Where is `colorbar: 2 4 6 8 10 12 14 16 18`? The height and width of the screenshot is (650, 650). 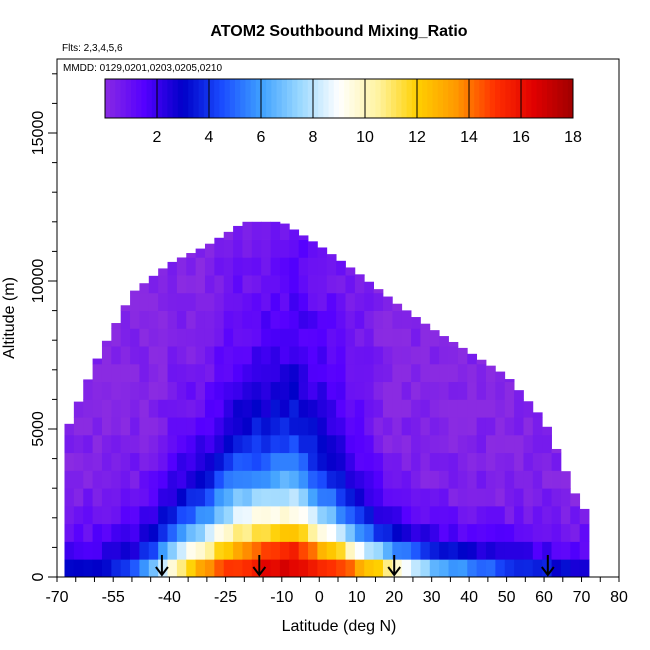 colorbar: 2 4 6 8 10 12 14 16 18 is located at coordinates (343, 112).